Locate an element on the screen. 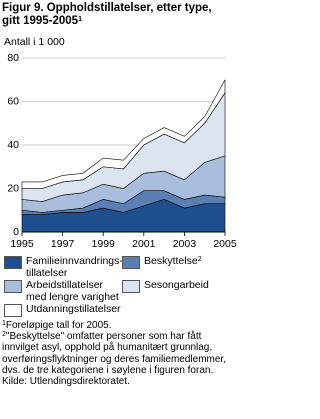  x-tick-label: 2001 is located at coordinates (144, 244).